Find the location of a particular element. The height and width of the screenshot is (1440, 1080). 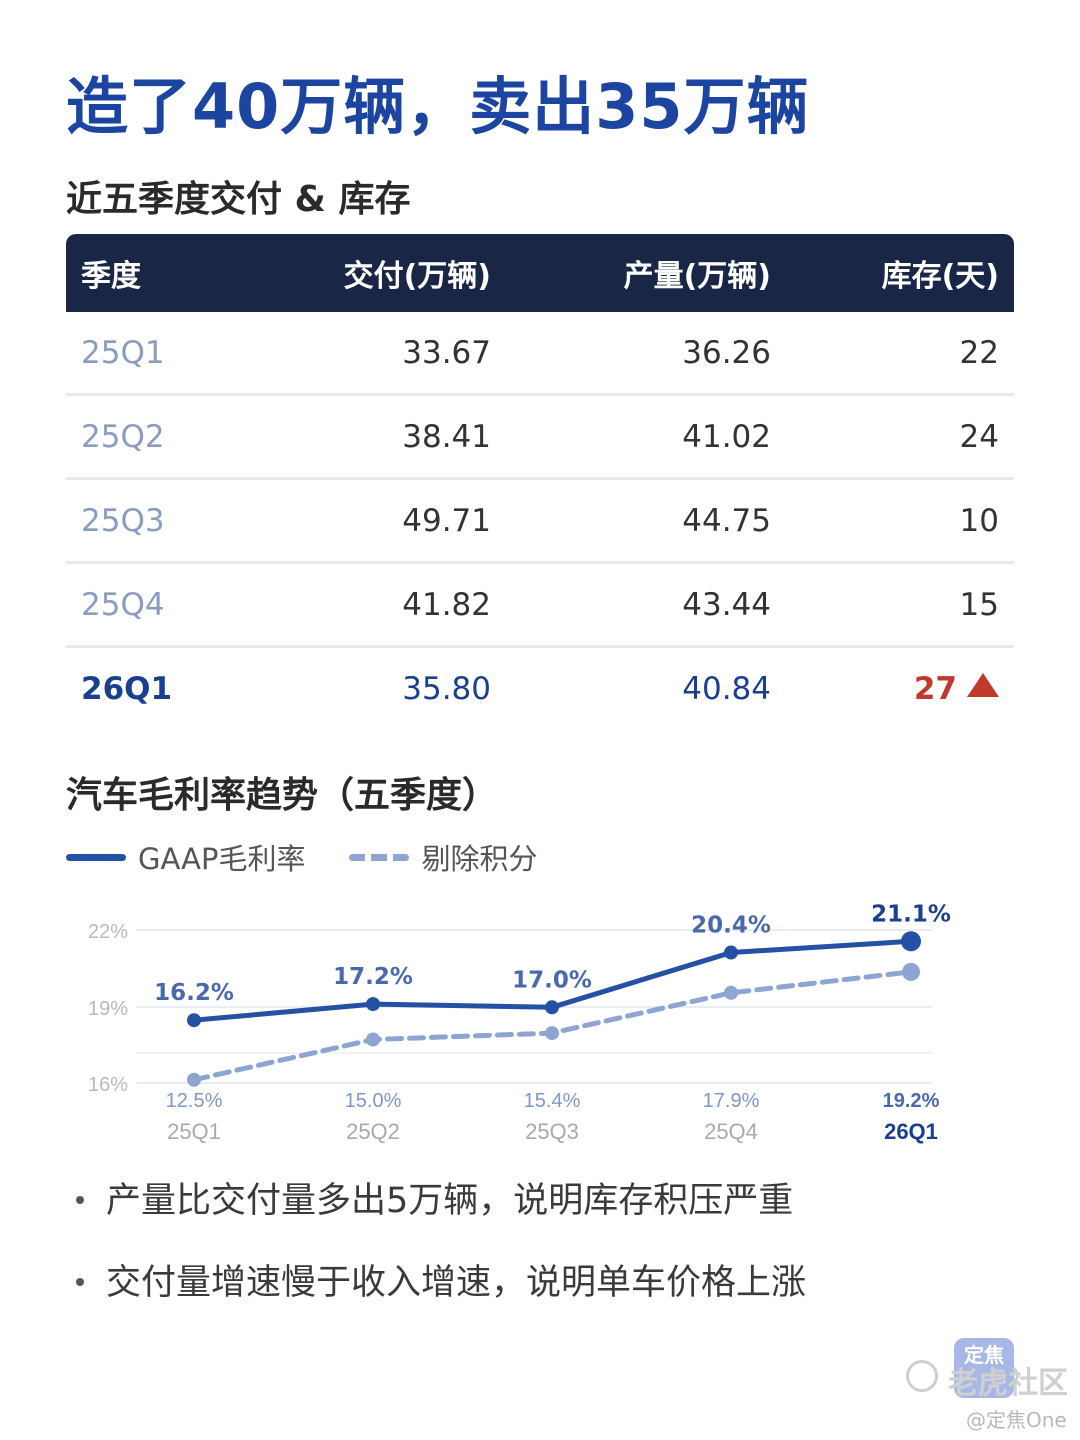

cell-inventory: 15 is located at coordinates (979, 604).